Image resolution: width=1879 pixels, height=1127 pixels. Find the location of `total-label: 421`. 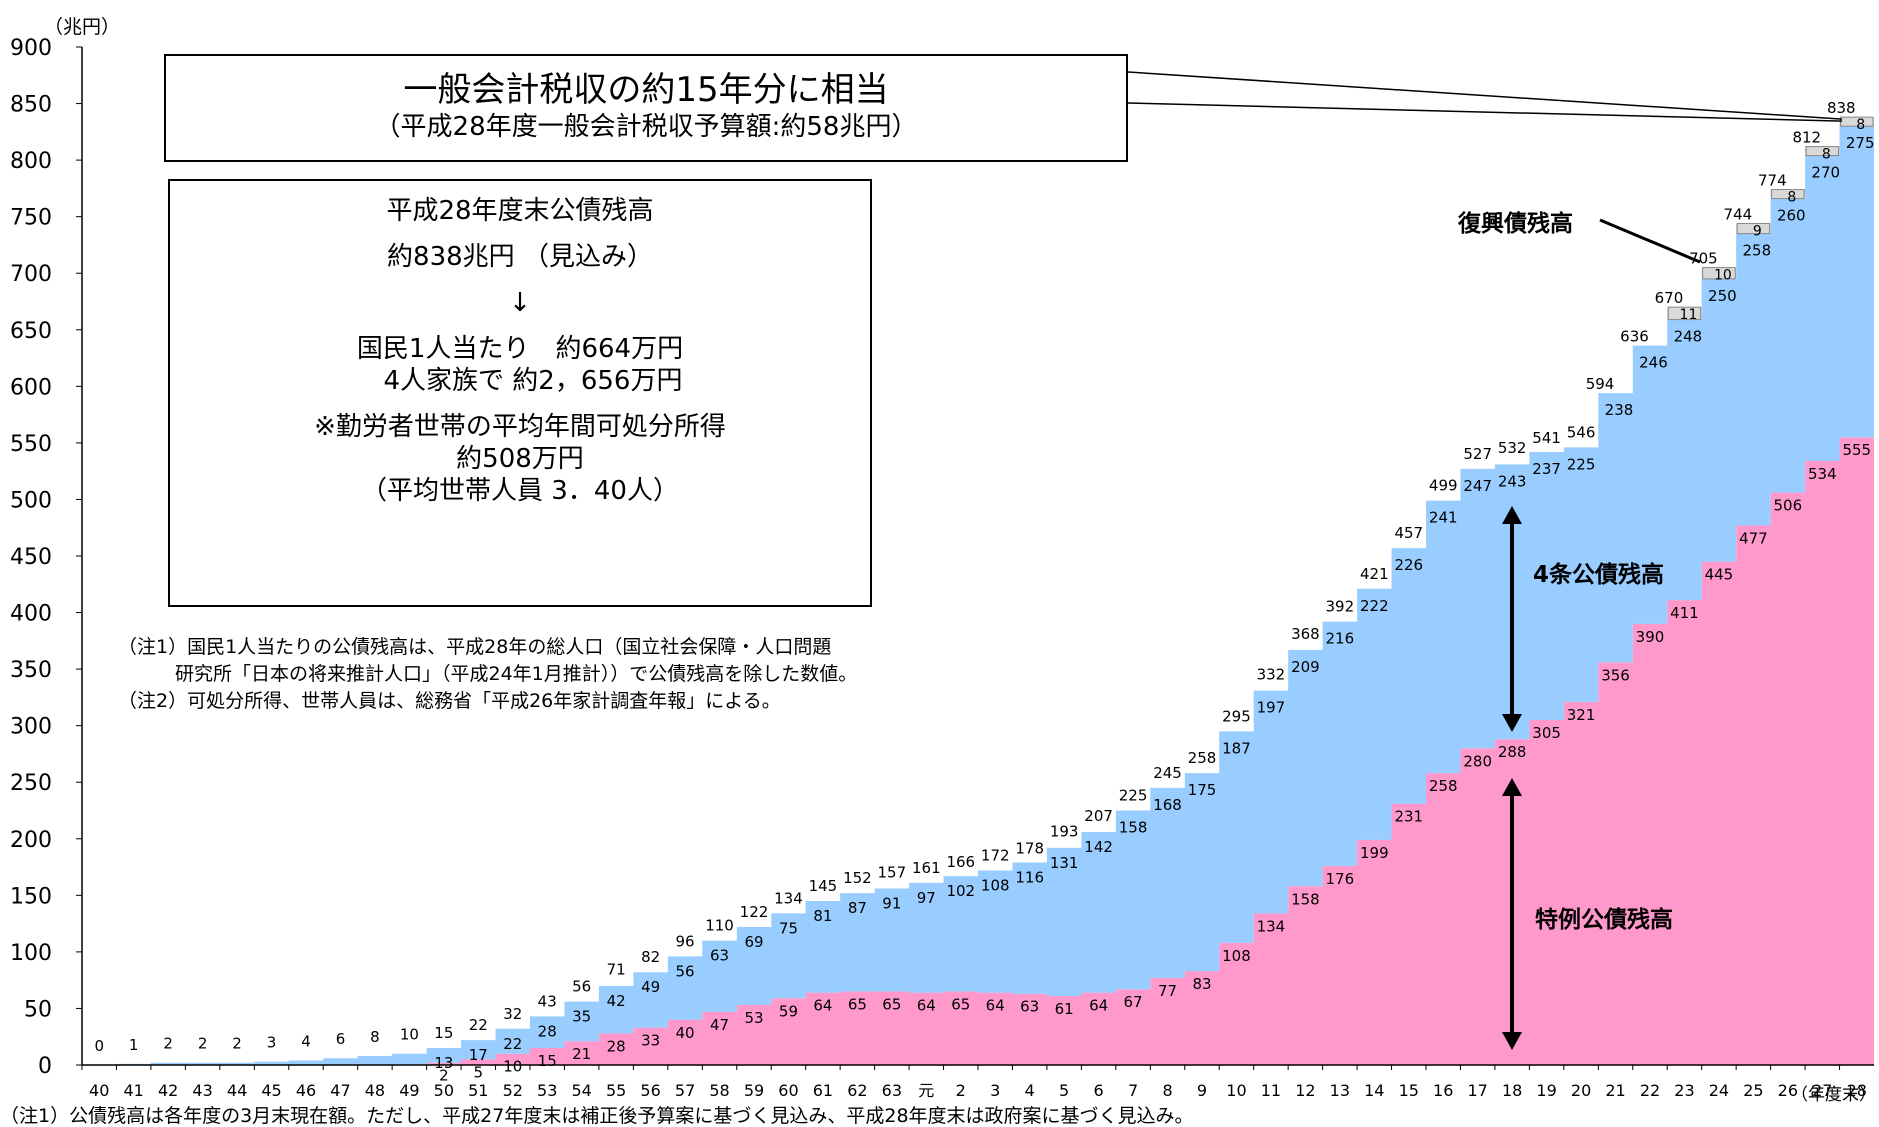

total-label: 421 is located at coordinates (1374, 574).